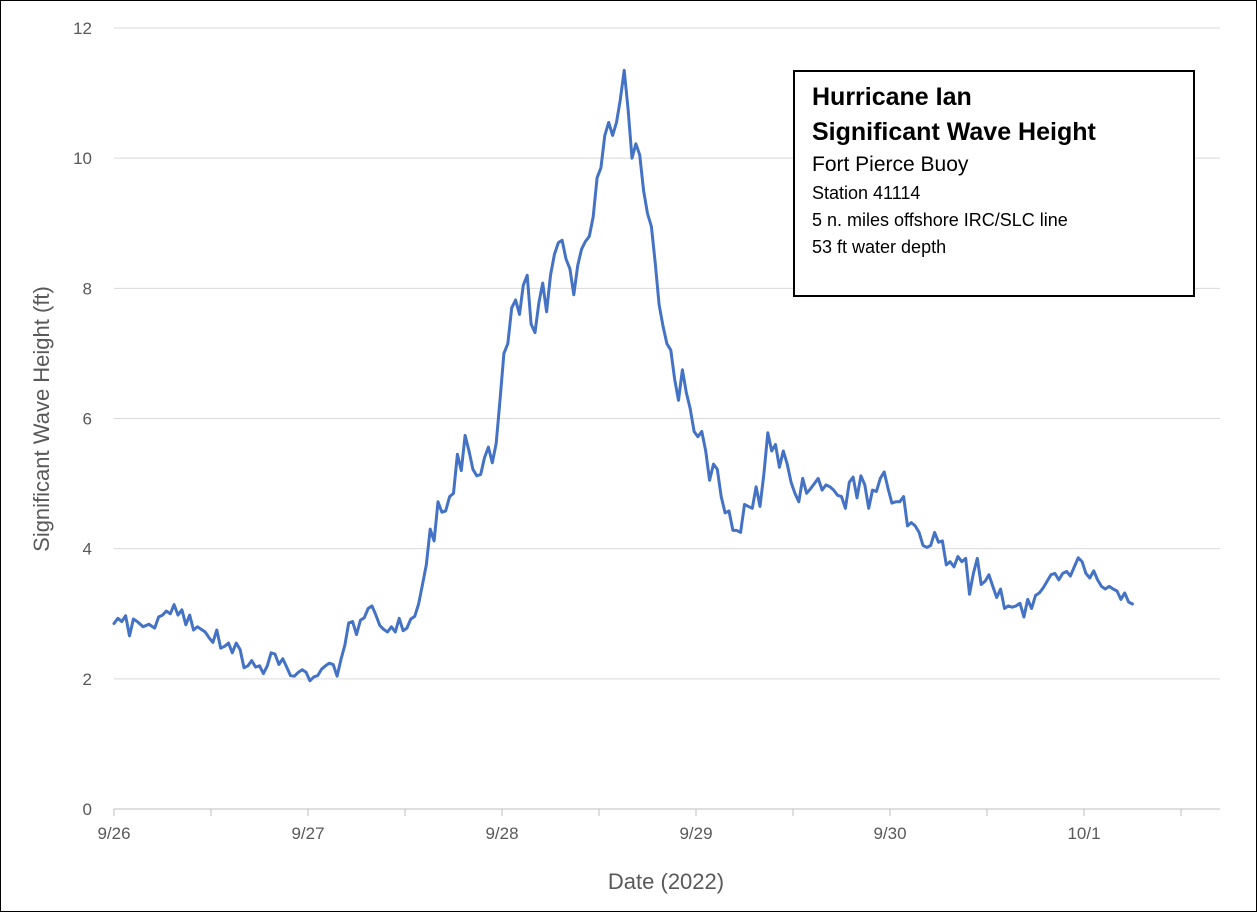 This screenshot has height=913, width=1257. I want to click on y-tick-label: 12, so click(82, 28).